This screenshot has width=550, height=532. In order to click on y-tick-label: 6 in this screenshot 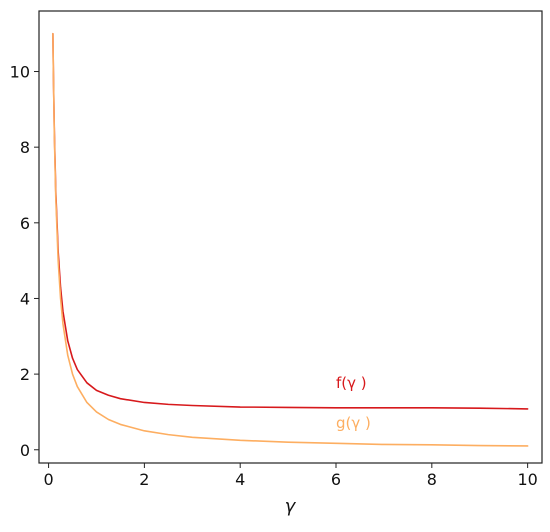, I will do `click(25, 223)`.